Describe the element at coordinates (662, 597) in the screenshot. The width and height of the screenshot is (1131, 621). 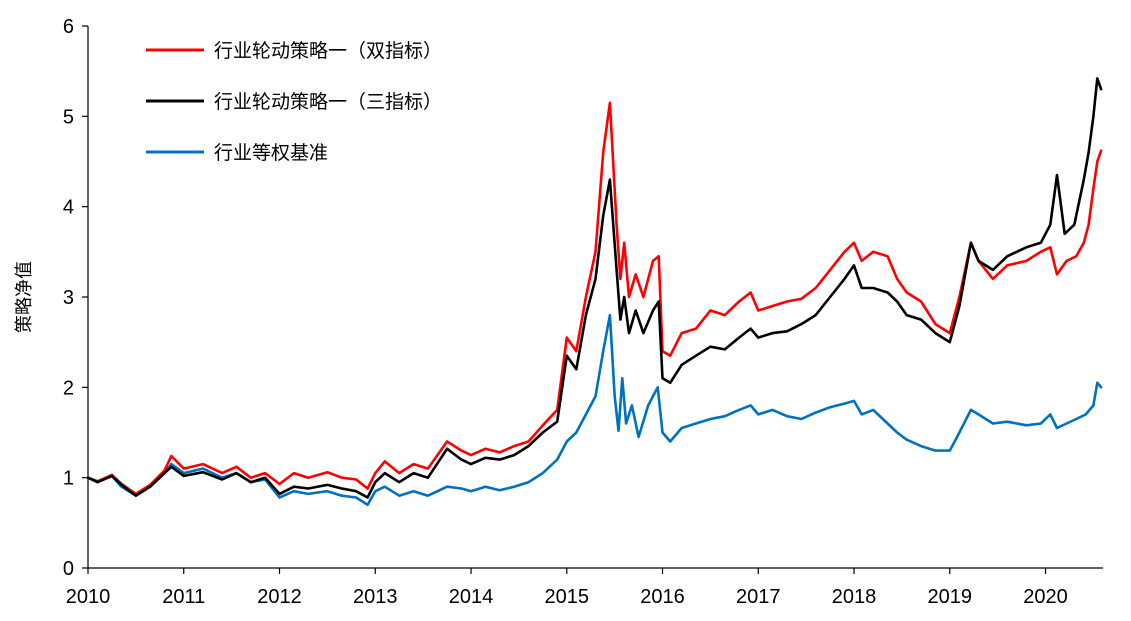
I see `x-tick-label: 2016` at that location.